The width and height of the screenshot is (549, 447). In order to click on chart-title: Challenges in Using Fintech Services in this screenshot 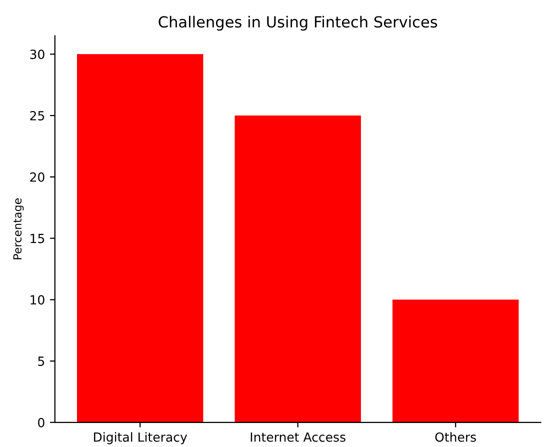, I will do `click(298, 23)`.